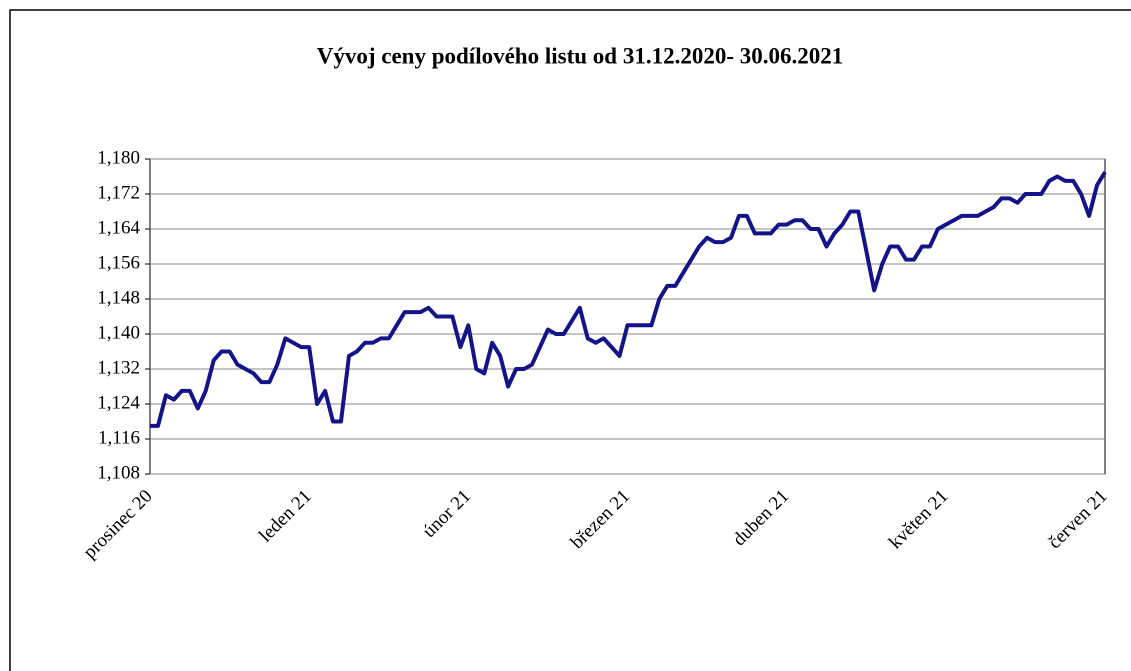 This screenshot has height=671, width=1131. I want to click on y-tick-label: 1,180, so click(118, 157).